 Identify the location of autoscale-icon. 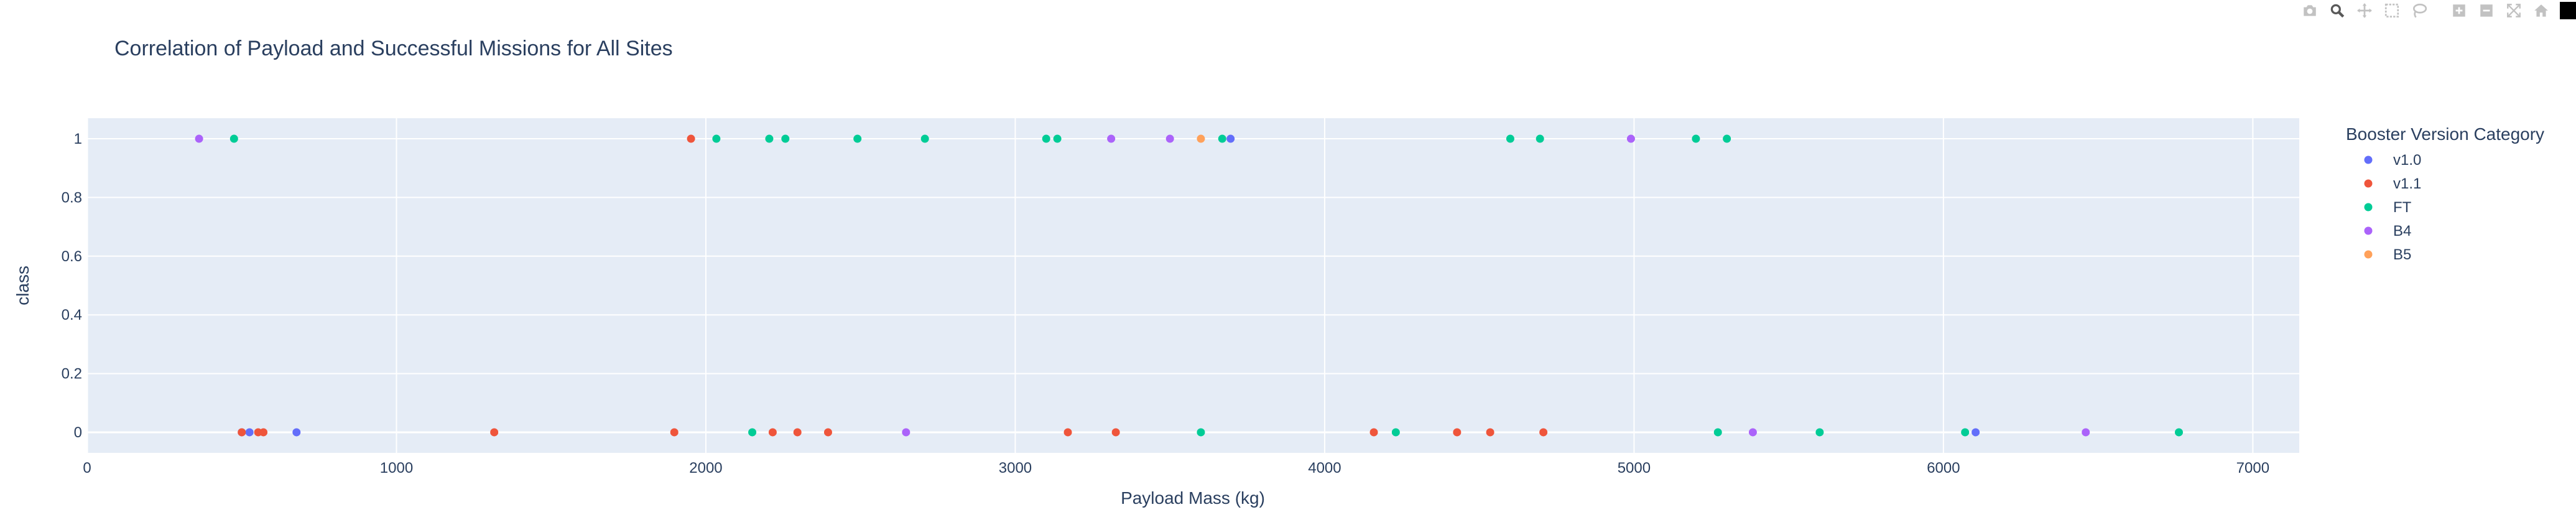
(2514, 11).